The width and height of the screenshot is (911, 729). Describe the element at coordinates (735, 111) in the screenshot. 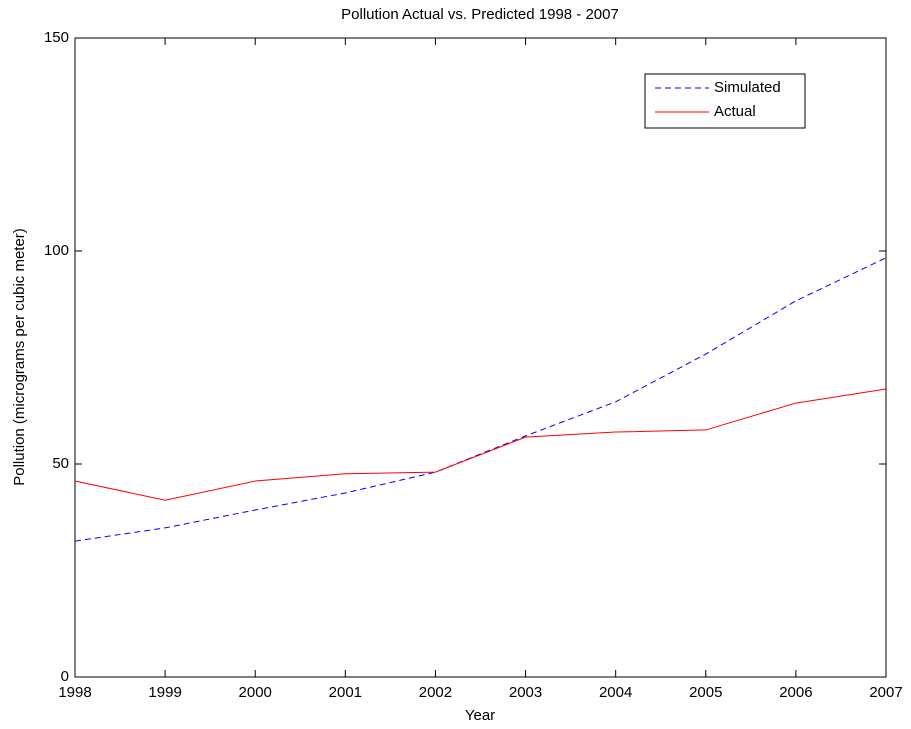

I see `legend-label: Actual` at that location.